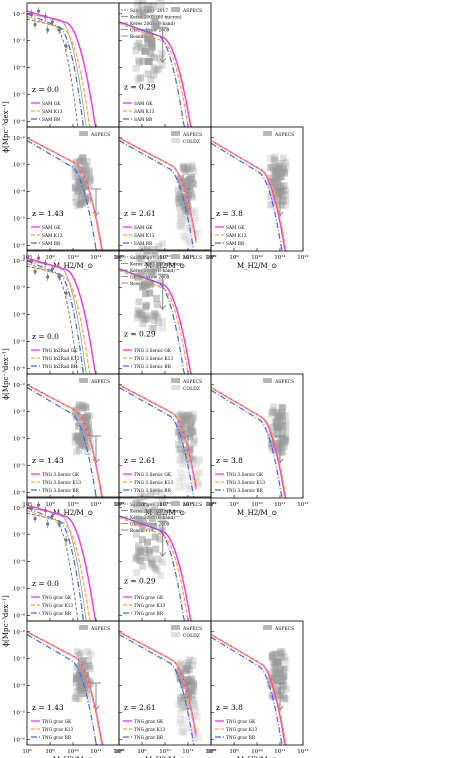 This screenshot has height=758, width=449. Describe the element at coordinates (60, 367) in the screenshot. I see `legend-entry: TNG In2Rad BR` at that location.